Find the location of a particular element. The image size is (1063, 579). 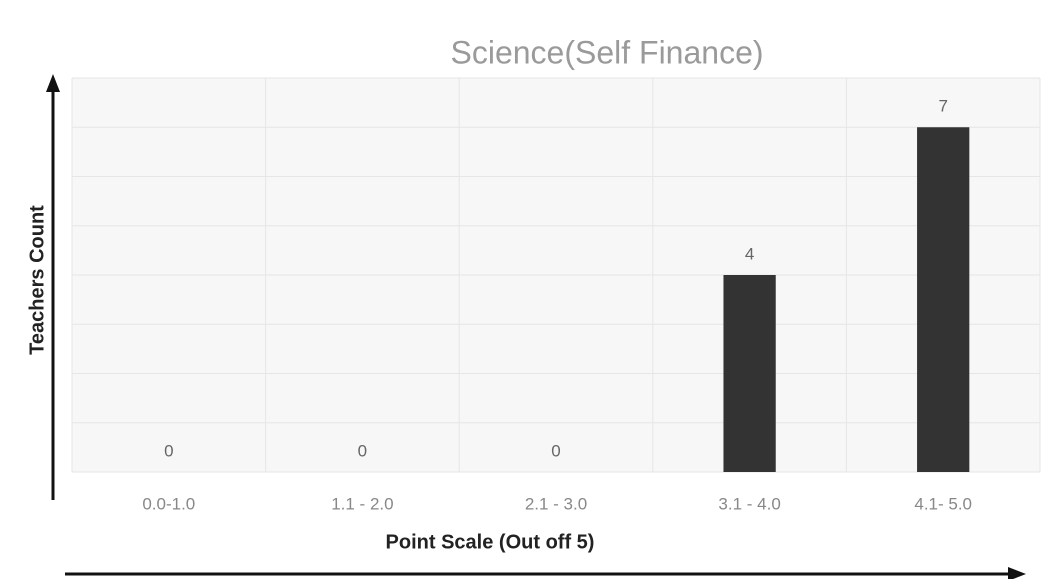

x-tick-label: 2.1 - 3.0 is located at coordinates (556, 503).